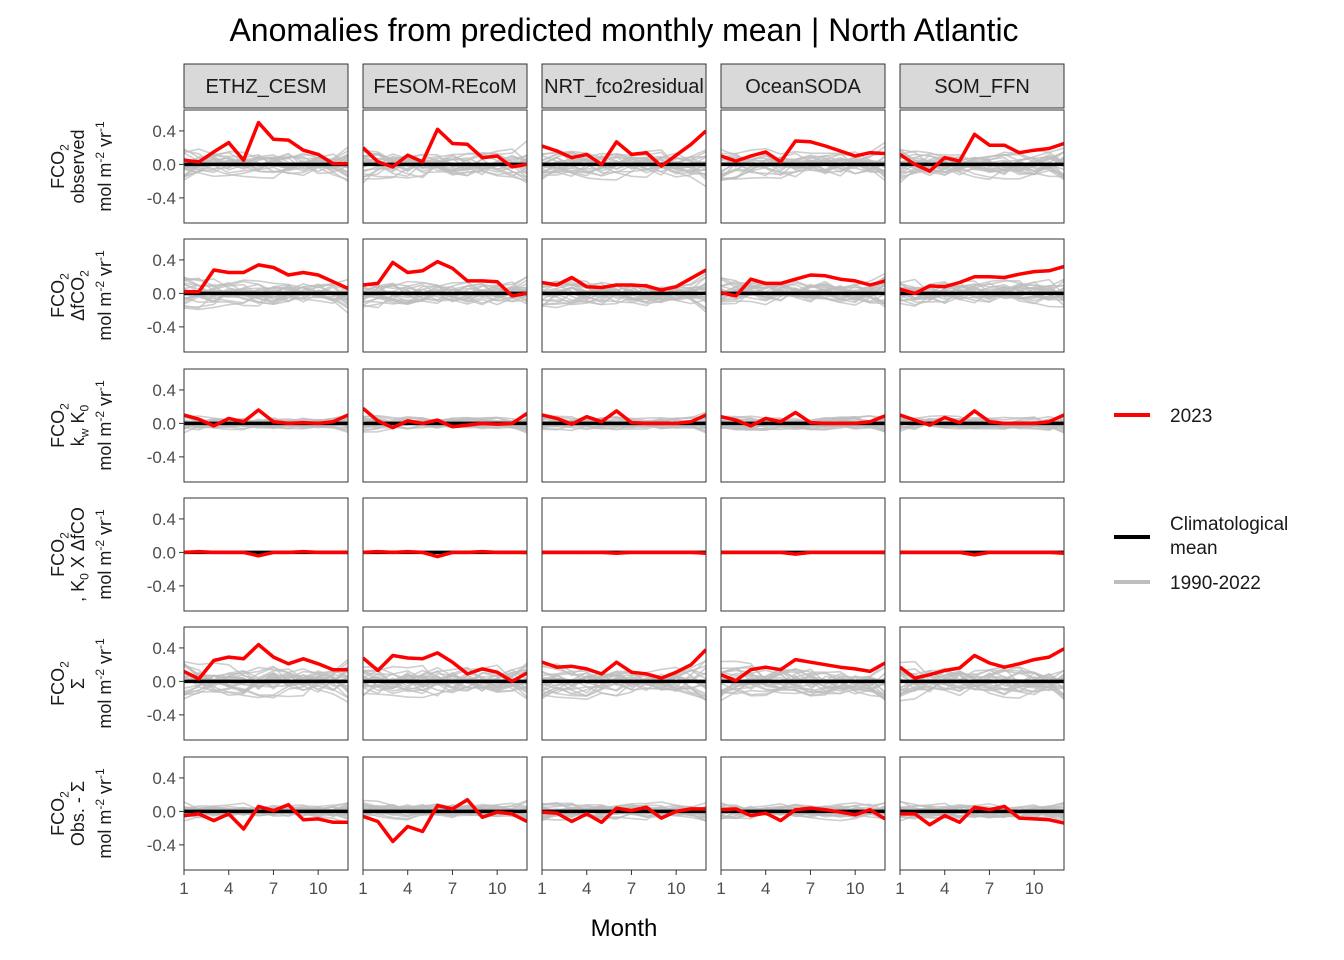 This screenshot has width=1344, height=960. I want to click on x-tick-label: 4, so click(765, 888).